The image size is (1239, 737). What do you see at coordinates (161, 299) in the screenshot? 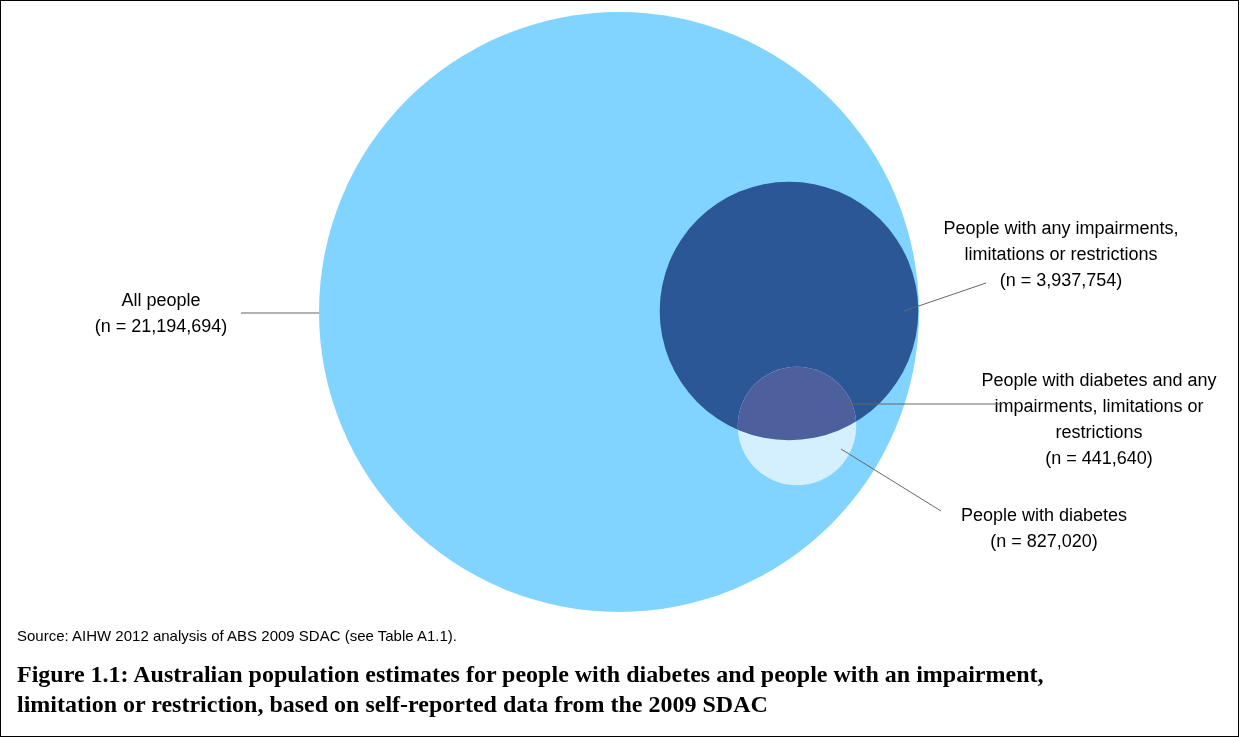
I see `category-label: All people` at bounding box center [161, 299].